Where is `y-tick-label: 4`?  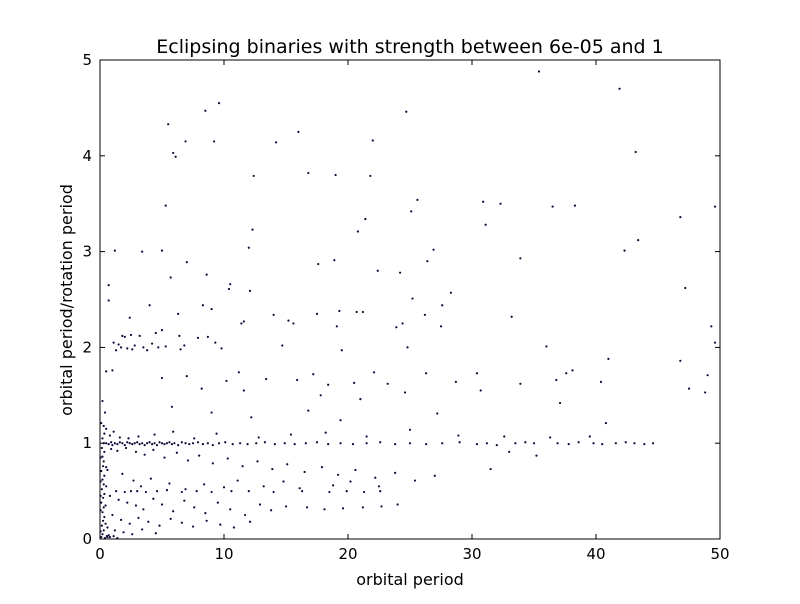 y-tick-label: 4 is located at coordinates (87, 156).